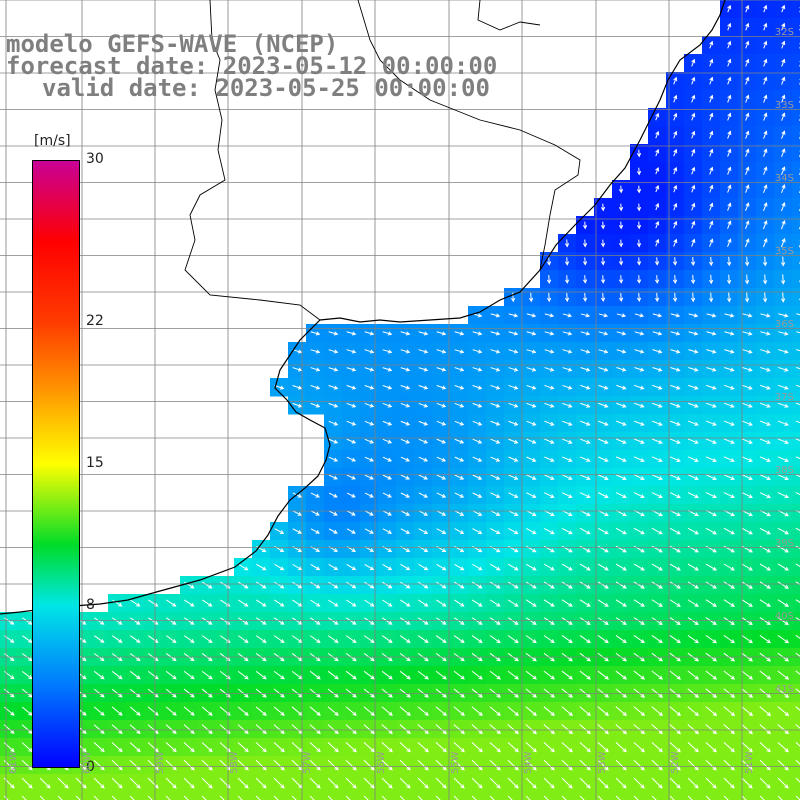 The width and height of the screenshot is (800, 800). Describe the element at coordinates (784, 324) in the screenshot. I see `latitude-label: 36S` at that location.